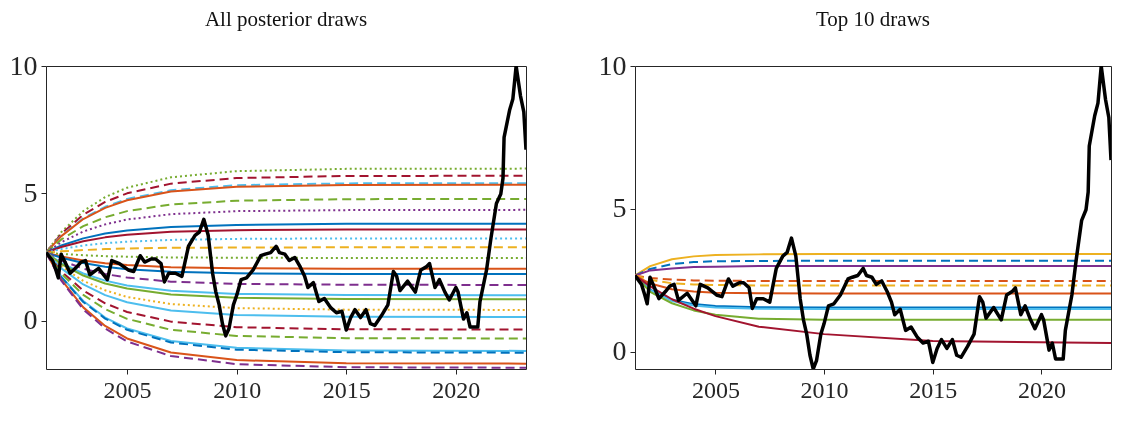 This screenshot has width=1126, height=434. Describe the element at coordinates (286, 19) in the screenshot. I see `chart-title: All posterior draws` at that location.